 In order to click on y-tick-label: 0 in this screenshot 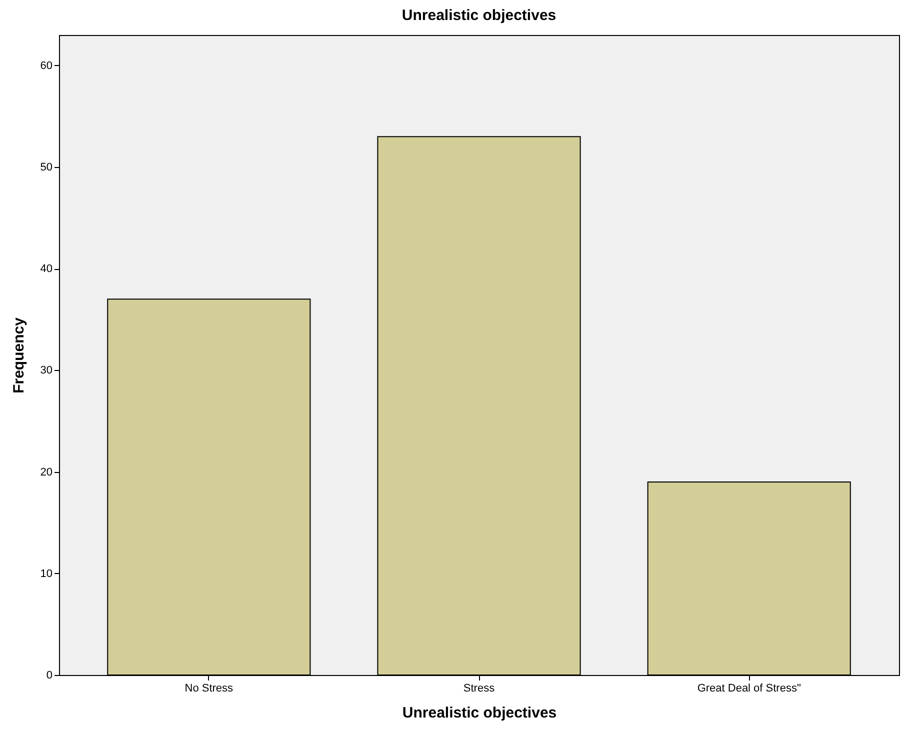, I will do `click(49, 676)`.